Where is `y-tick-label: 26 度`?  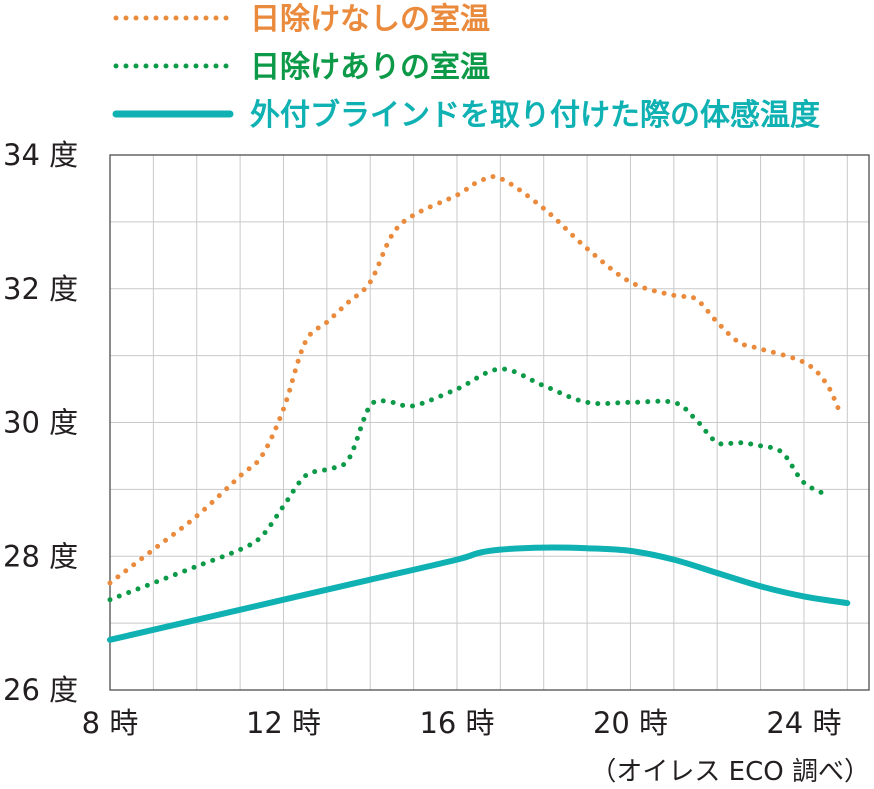 y-tick-label: 26 度 is located at coordinates (40, 690).